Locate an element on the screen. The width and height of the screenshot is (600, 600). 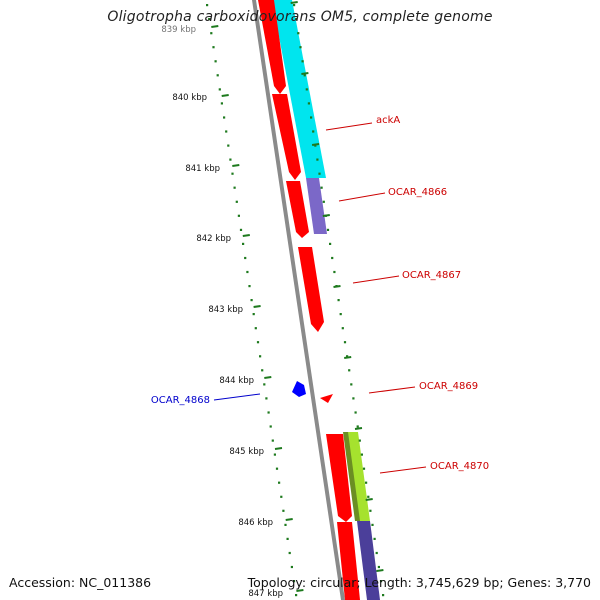
scale-label: 841 kbp is located at coordinates (202, 169).